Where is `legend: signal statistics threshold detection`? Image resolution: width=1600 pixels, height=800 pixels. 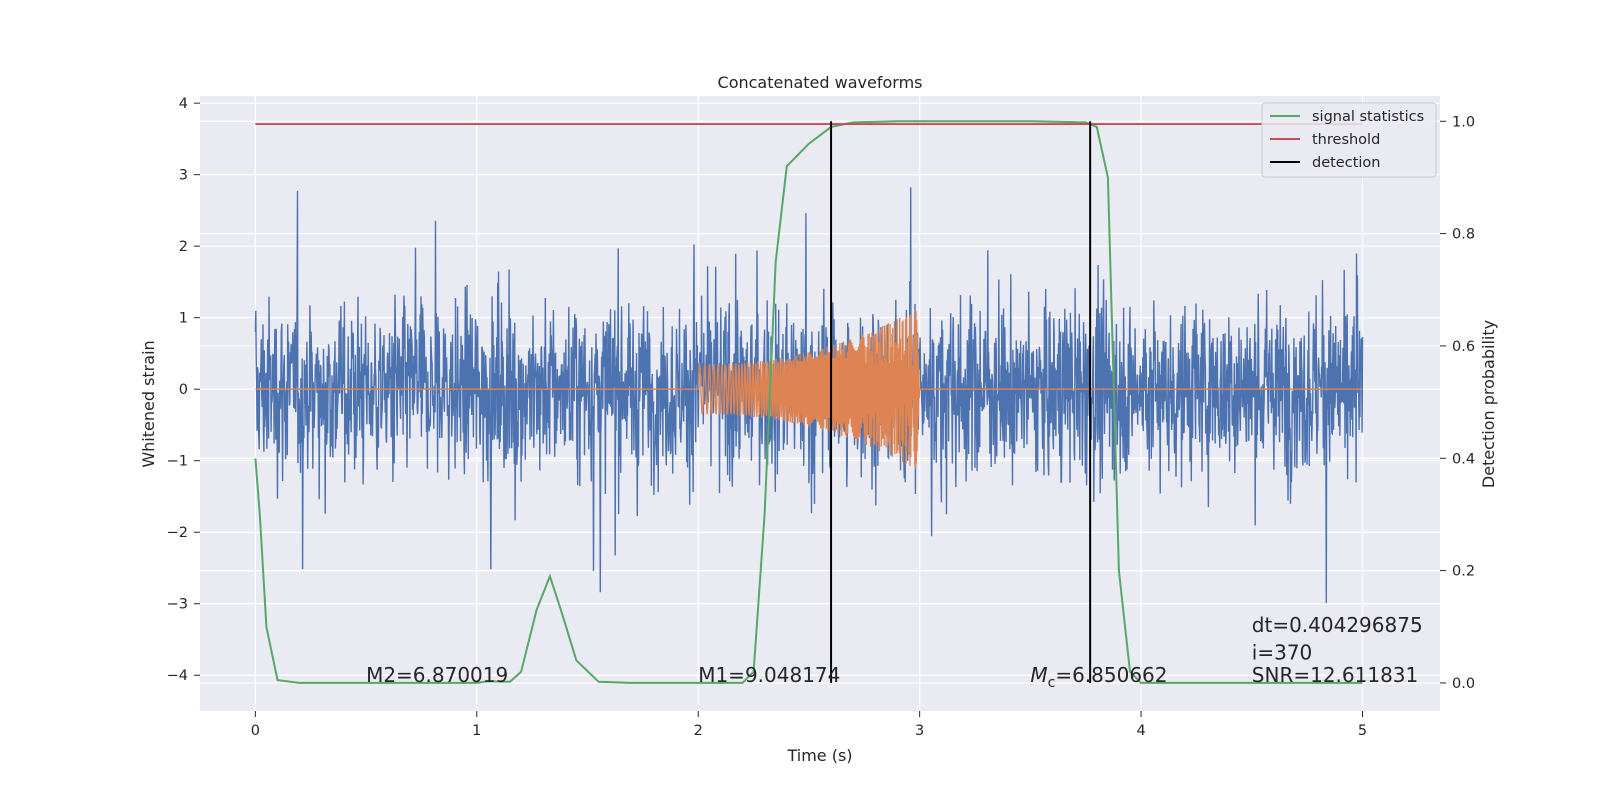 legend: signal statistics threshold detection is located at coordinates (1349, 140).